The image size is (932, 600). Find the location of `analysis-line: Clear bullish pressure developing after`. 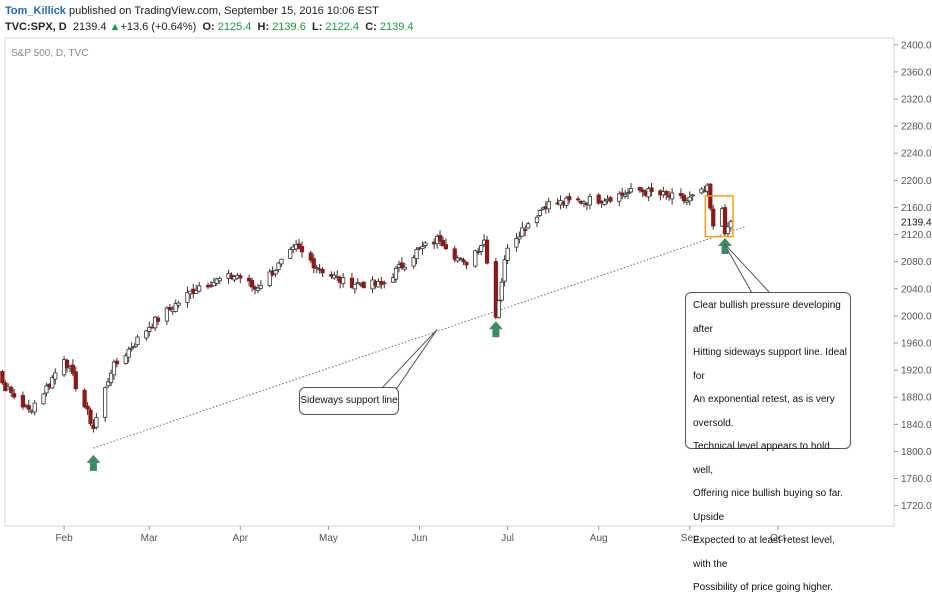

analysis-line: Clear bullish pressure developing after is located at coordinates (767, 317).